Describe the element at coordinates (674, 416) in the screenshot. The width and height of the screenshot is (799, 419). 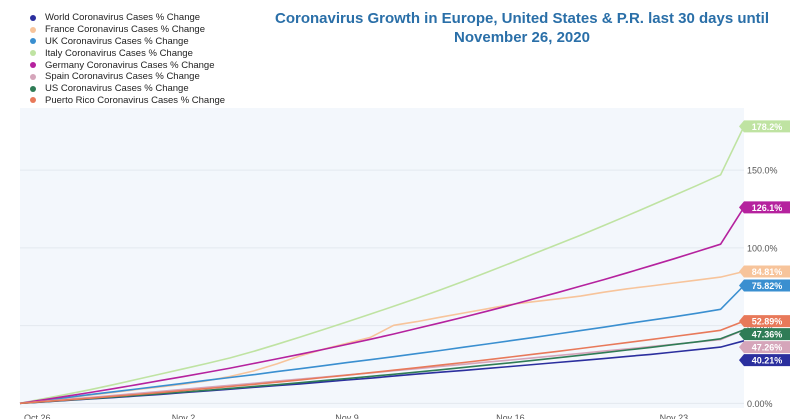
I see `x-tick-label: Nov 23` at that location.